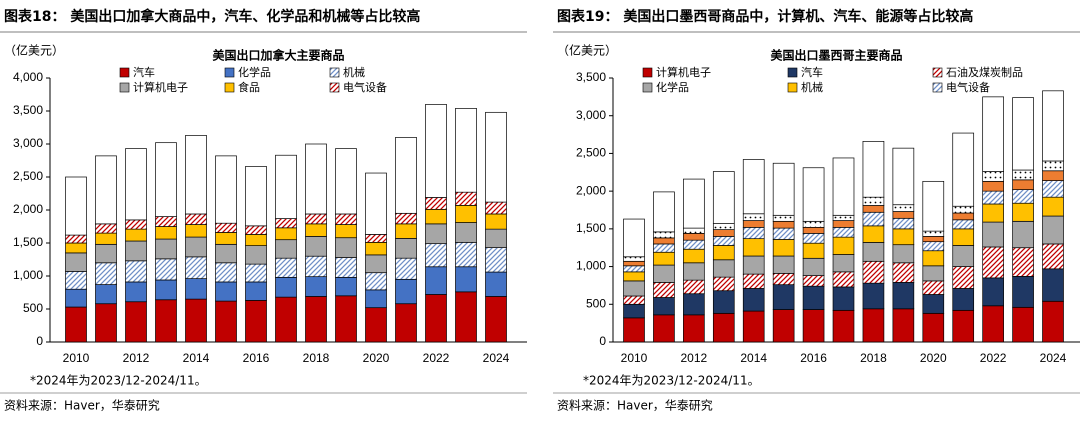  Describe the element at coordinates (993, 358) in the screenshot. I see `x-tick-label: 2022` at that location.